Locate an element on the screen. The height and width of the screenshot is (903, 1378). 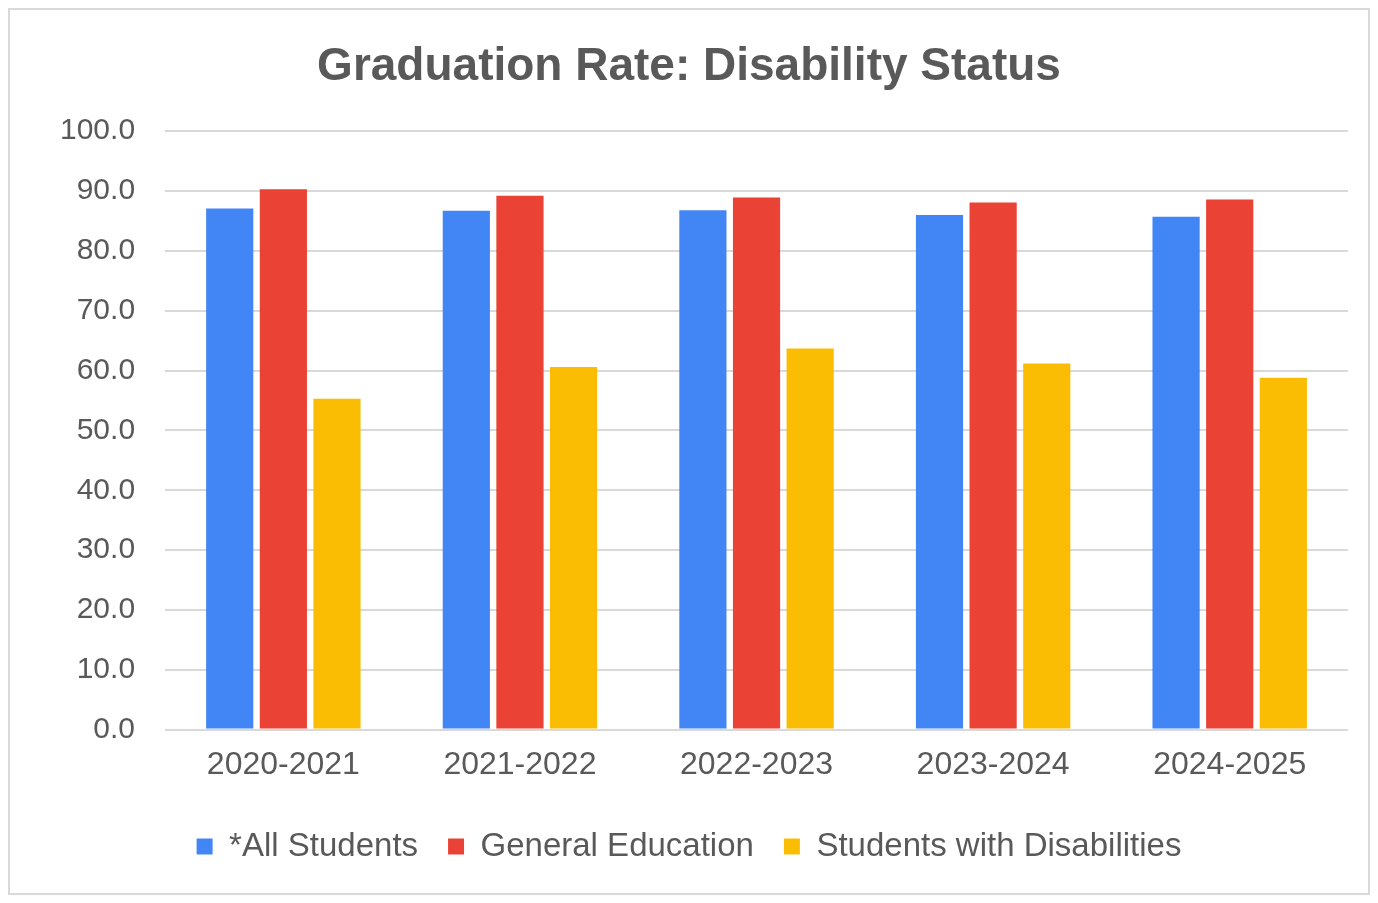
y-tick-label: 10.0 is located at coordinates (106, 668).